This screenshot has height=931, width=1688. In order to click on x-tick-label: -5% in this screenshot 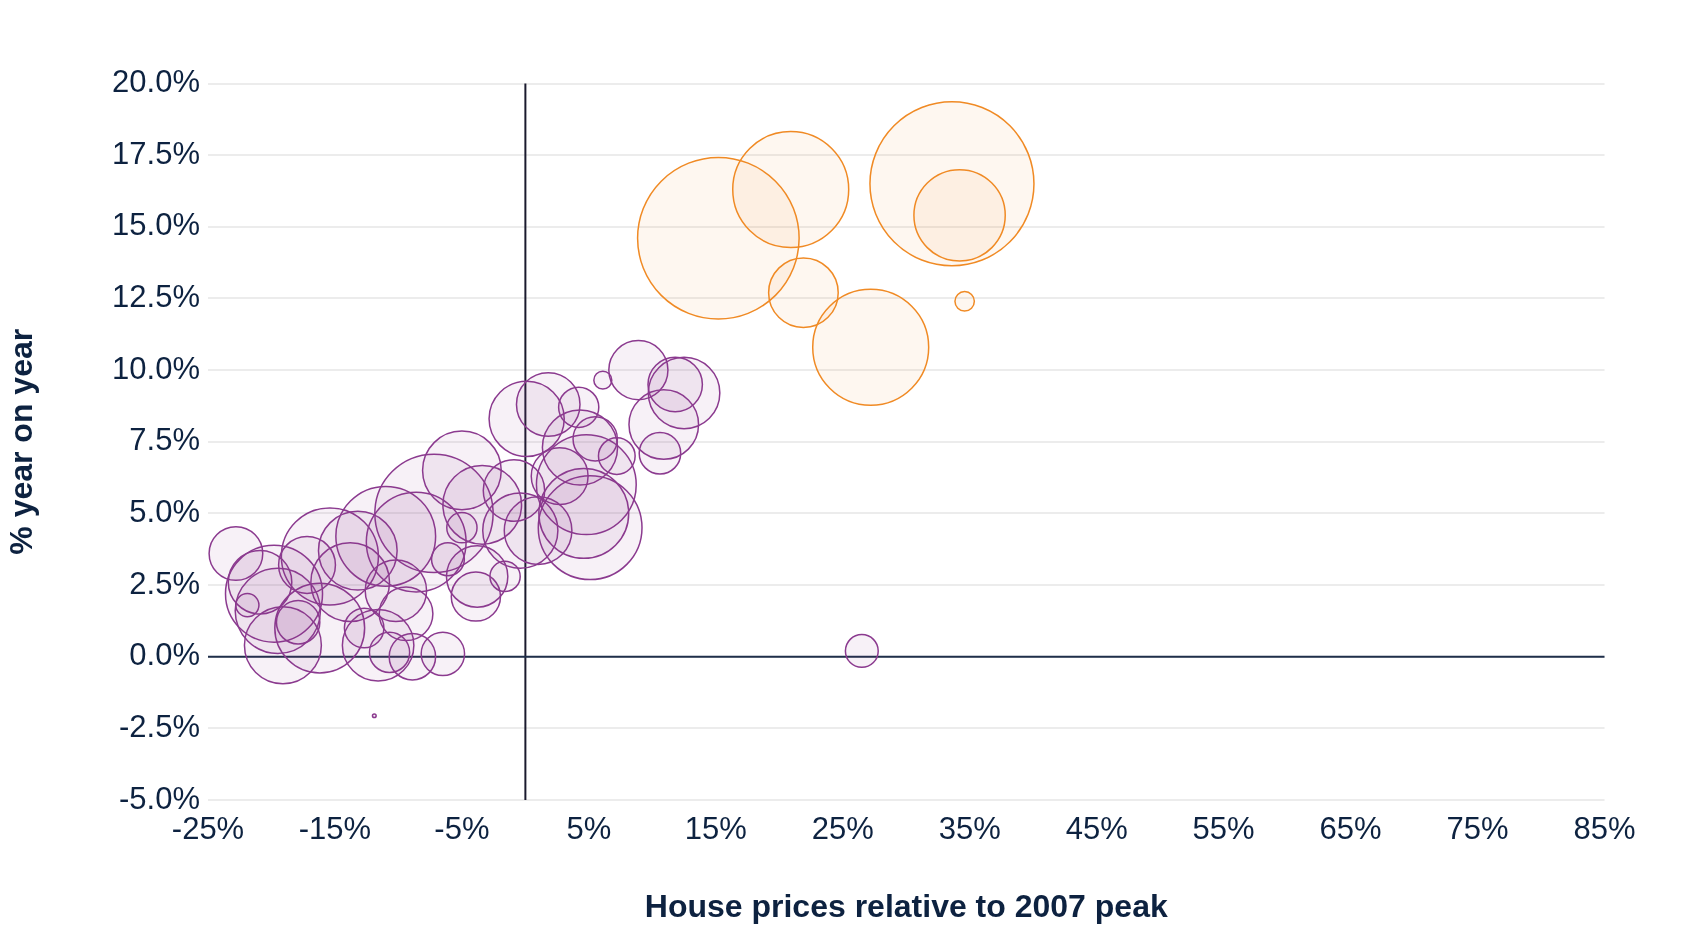, I will do `click(462, 829)`.